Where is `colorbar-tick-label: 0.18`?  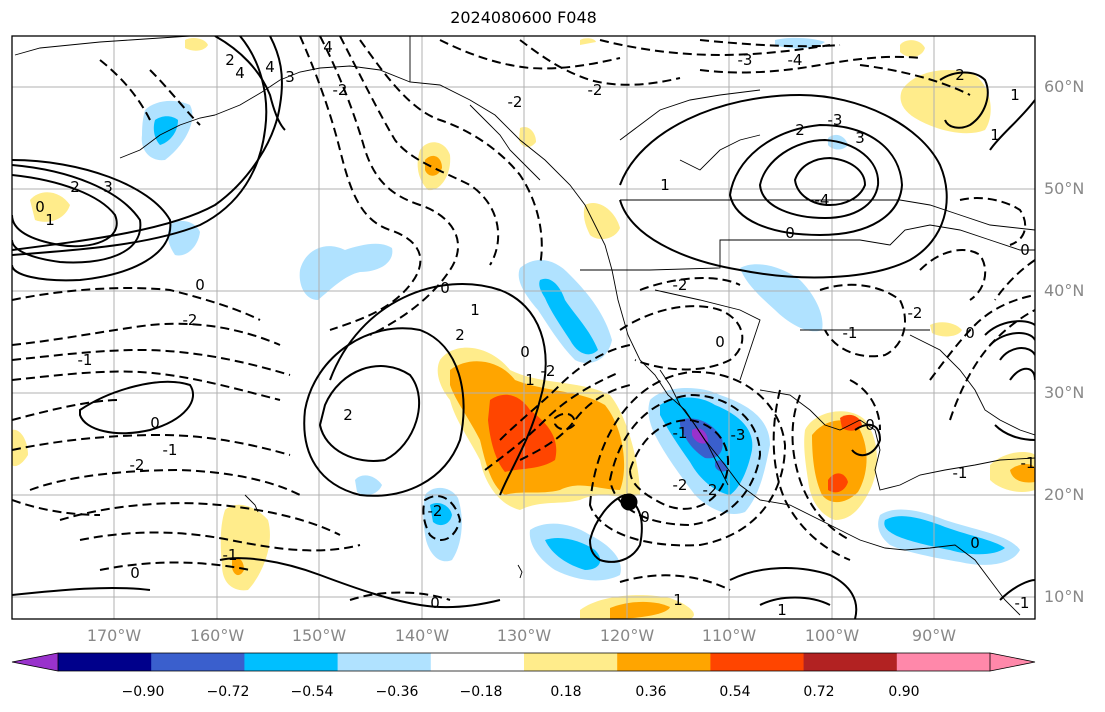
colorbar-tick-label: 0.18 is located at coordinates (566, 692).